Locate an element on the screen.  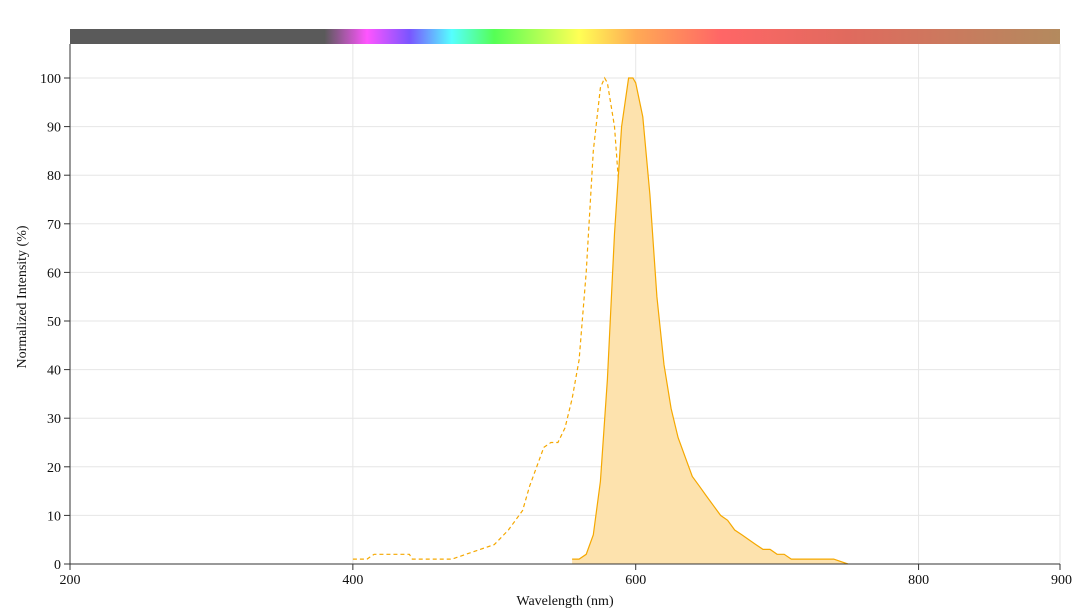
y-axis-title: Normalized Intensity (%) is located at coordinates (22, 296).